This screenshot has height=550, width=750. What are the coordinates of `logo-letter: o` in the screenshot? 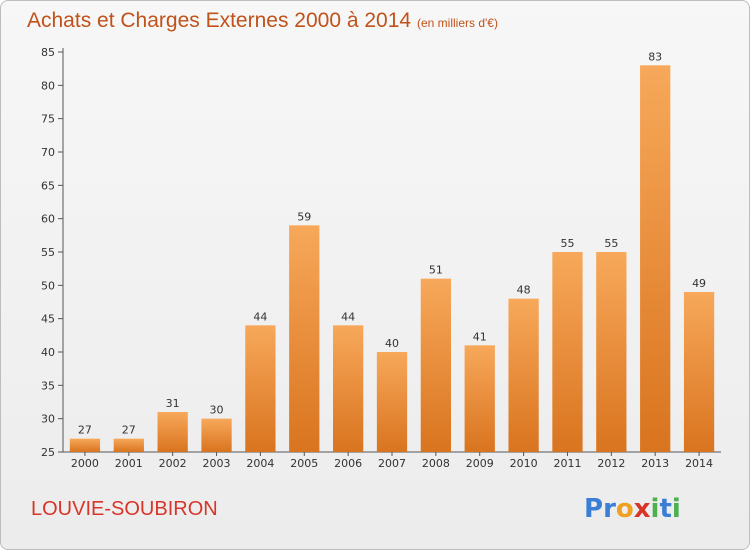 It's located at (625, 509).